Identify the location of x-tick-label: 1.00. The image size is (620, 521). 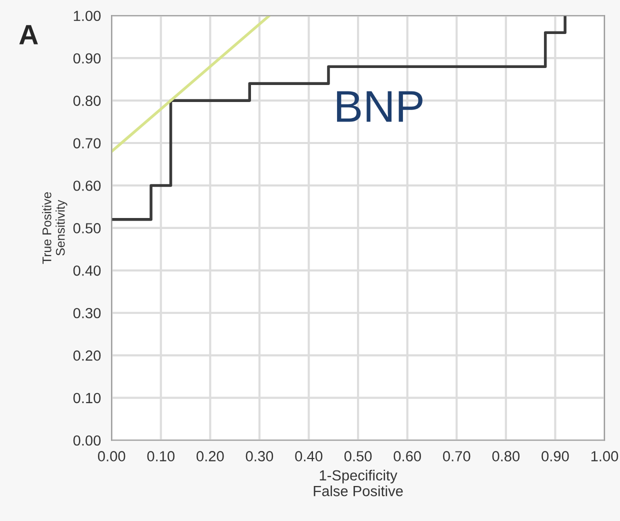
(604, 456).